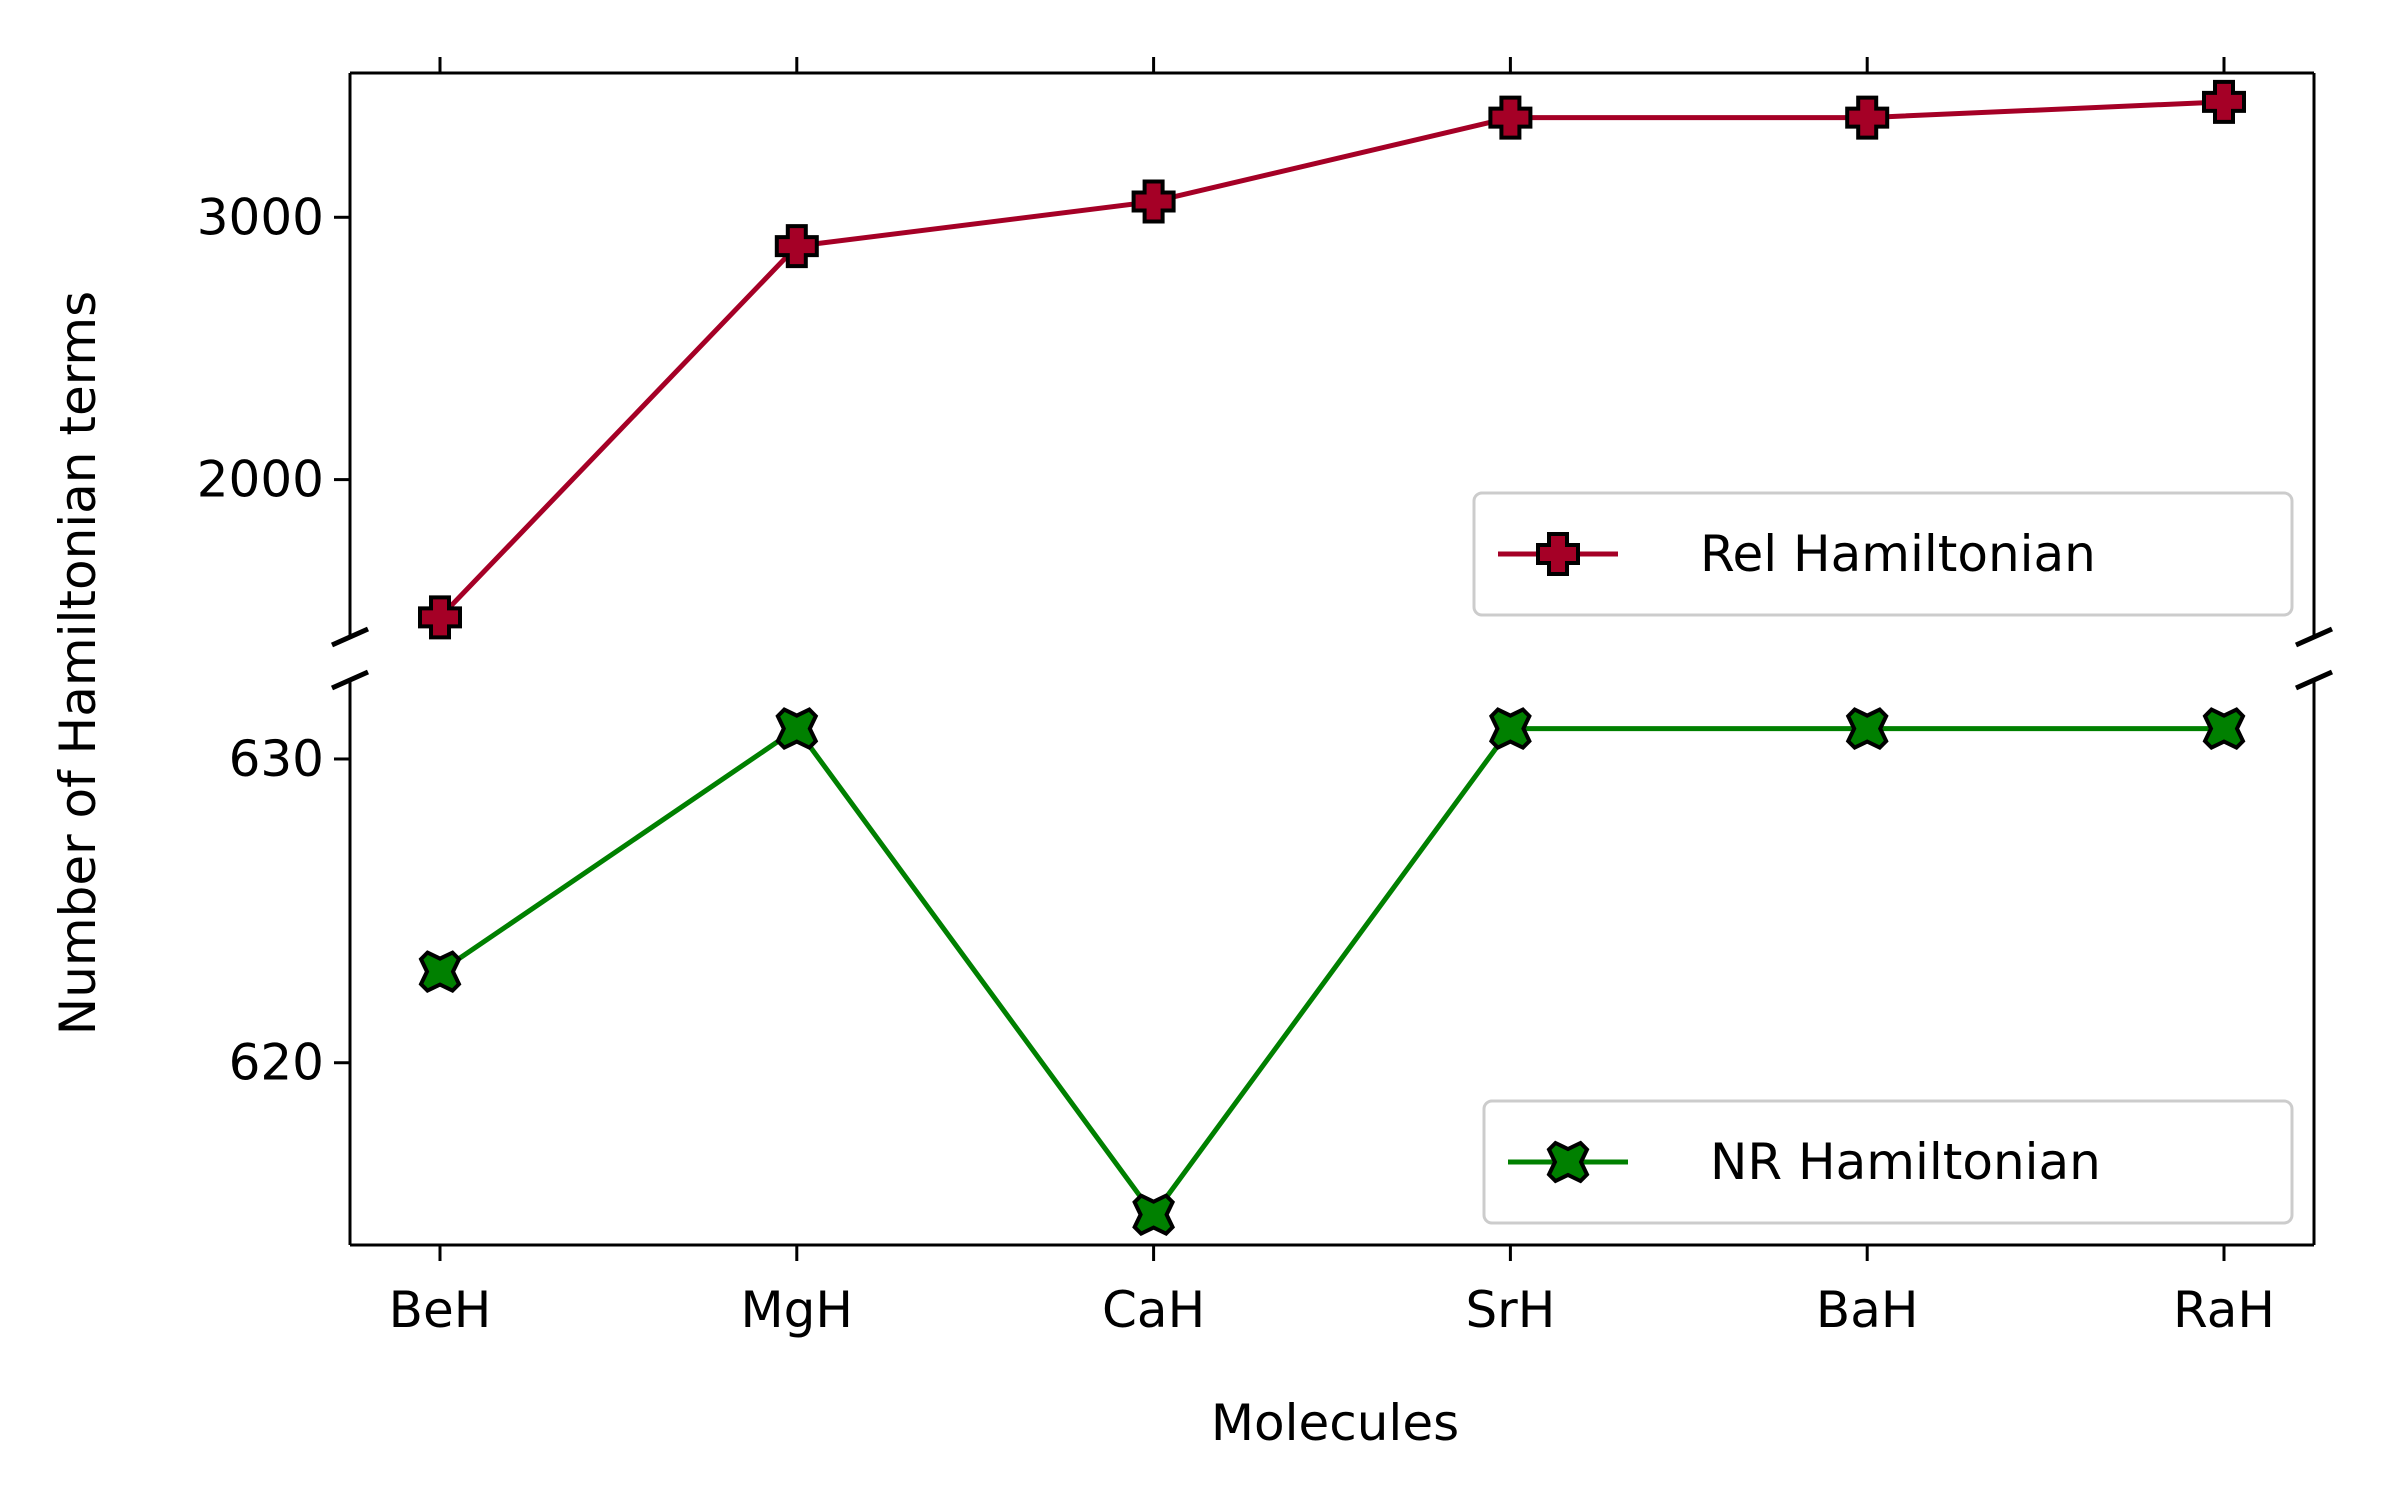 The image size is (2388, 1491). Describe the element at coordinates (260, 217) in the screenshot. I see `y-tick-label: 3000` at that location.